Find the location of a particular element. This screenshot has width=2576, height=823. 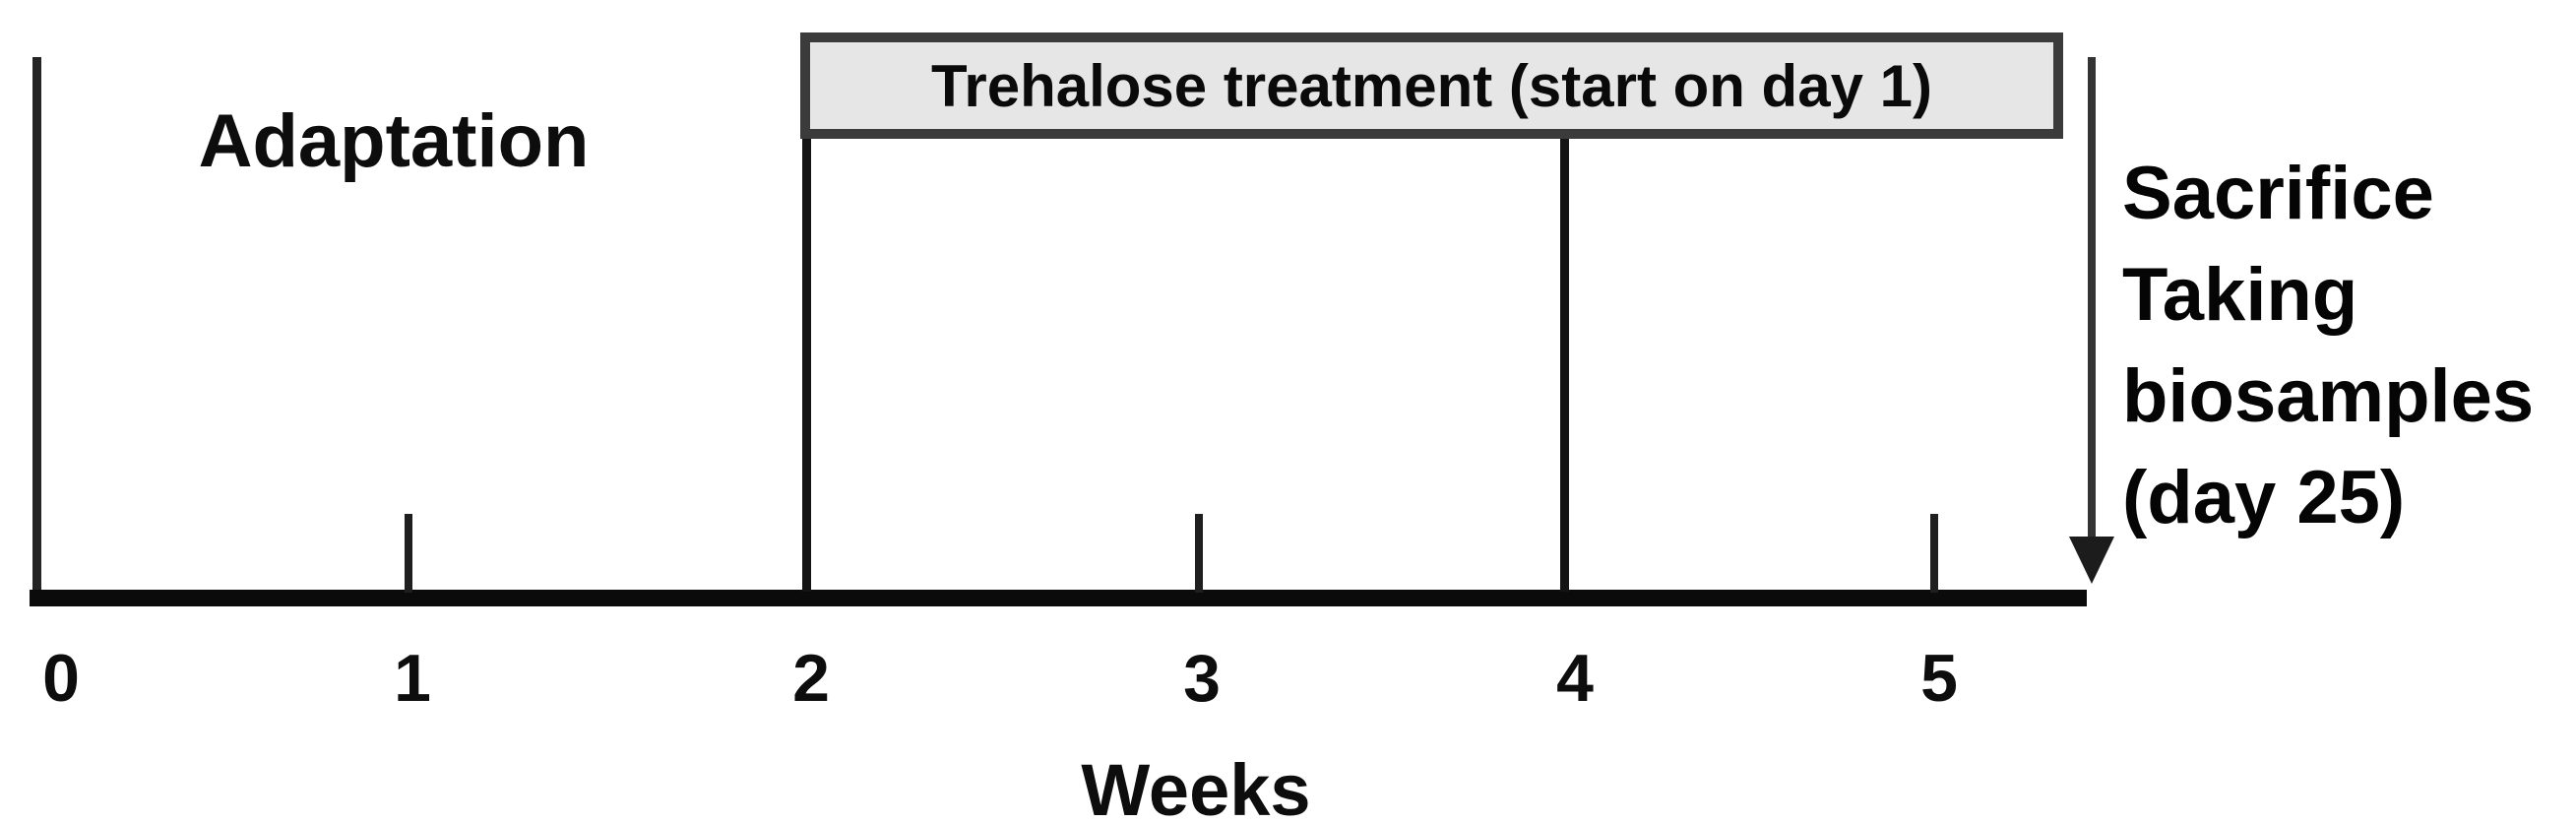

sacrifice-arrow-line is located at coordinates (2092, 299).